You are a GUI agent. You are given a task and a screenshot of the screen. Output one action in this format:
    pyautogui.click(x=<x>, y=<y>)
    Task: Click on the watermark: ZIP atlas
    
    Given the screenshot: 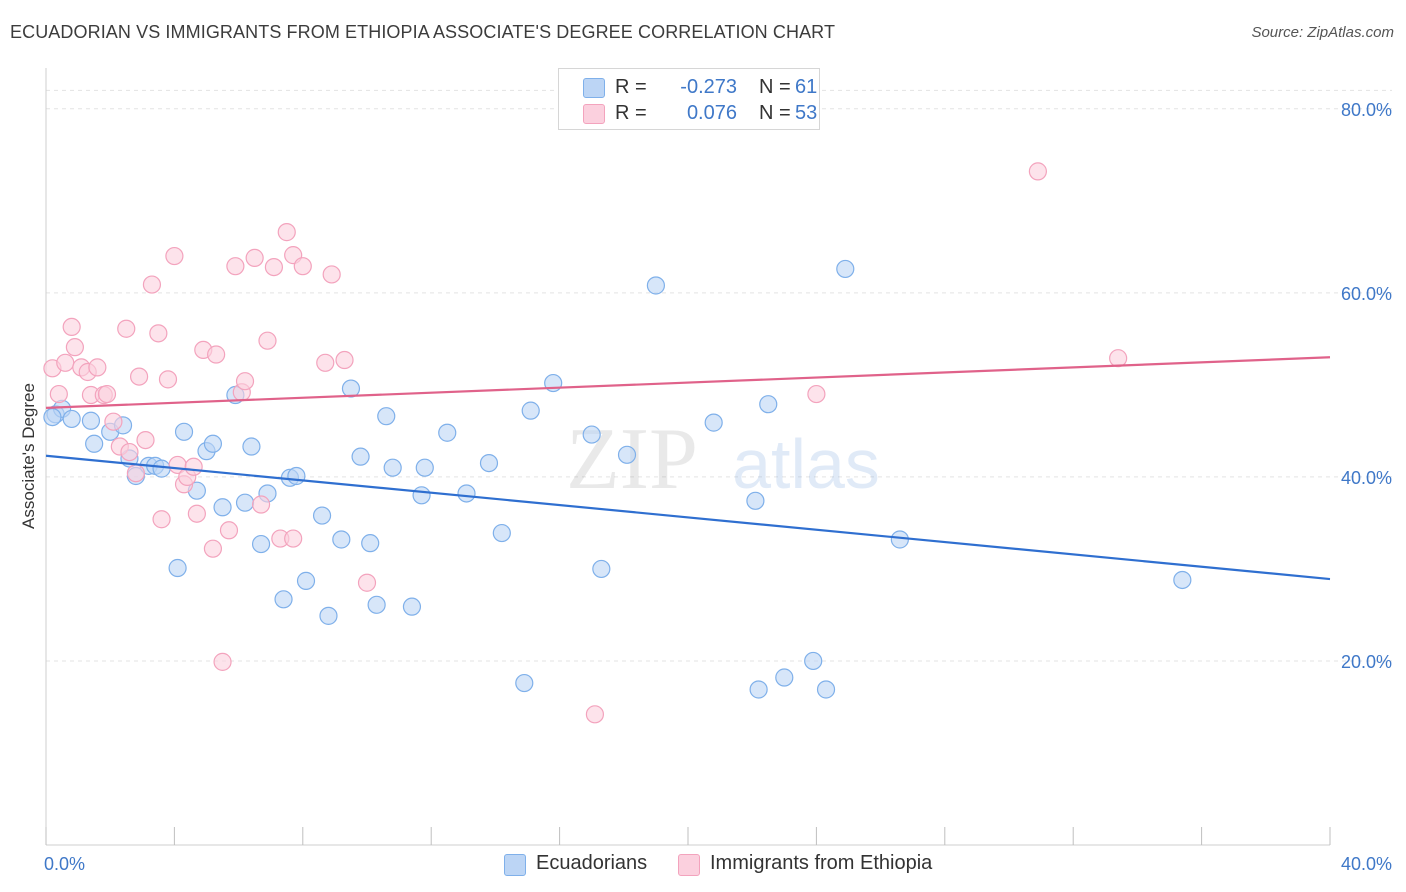 What is the action you would take?
    pyautogui.click(x=723, y=459)
    